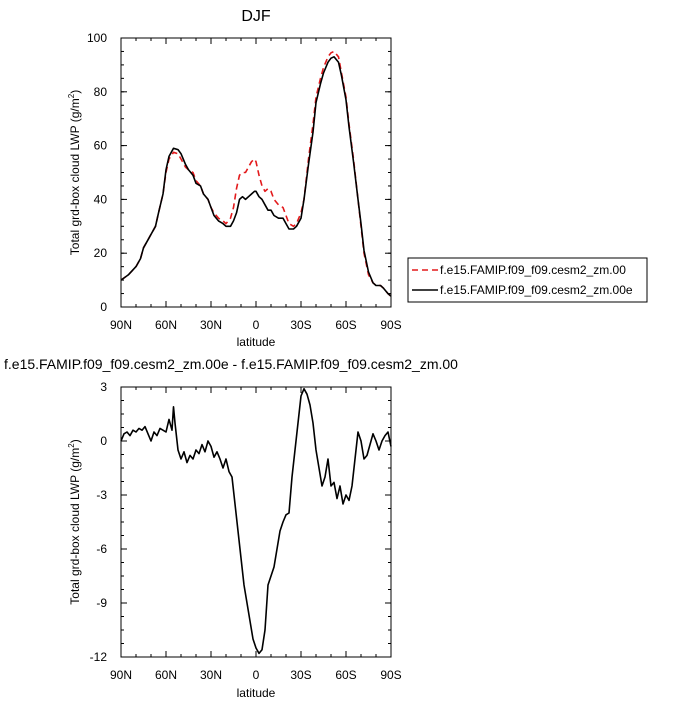 Image resolution: width=690 pixels, height=708 pixels. What do you see at coordinates (71, 95) in the screenshot?
I see `top-y-axis-label-sup: 2` at bounding box center [71, 95].